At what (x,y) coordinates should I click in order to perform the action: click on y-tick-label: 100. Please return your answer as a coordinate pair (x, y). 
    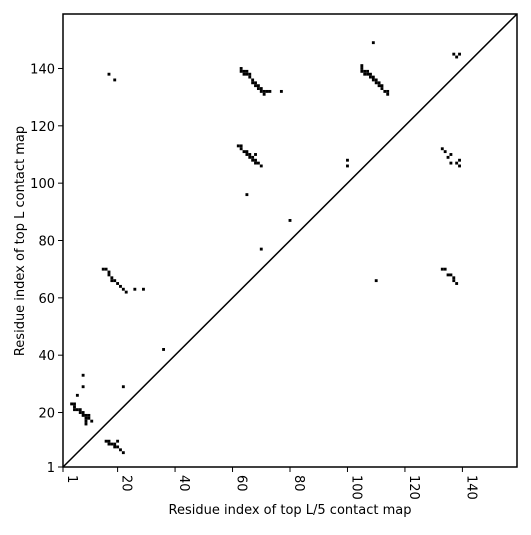
    Looking at the image, I should click on (42, 184).